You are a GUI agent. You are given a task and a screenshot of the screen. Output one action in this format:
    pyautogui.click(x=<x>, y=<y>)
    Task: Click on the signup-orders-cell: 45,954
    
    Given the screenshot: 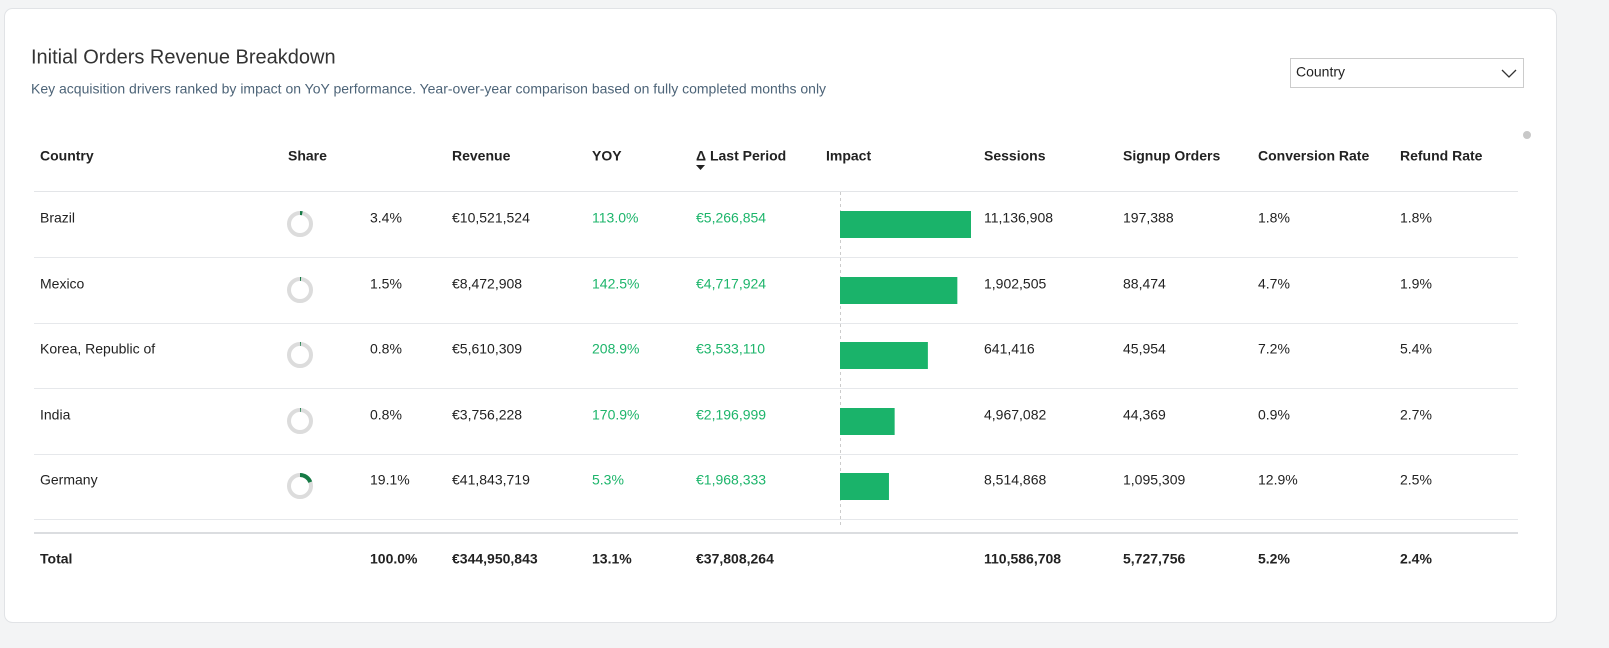 What is the action you would take?
    pyautogui.click(x=1144, y=349)
    